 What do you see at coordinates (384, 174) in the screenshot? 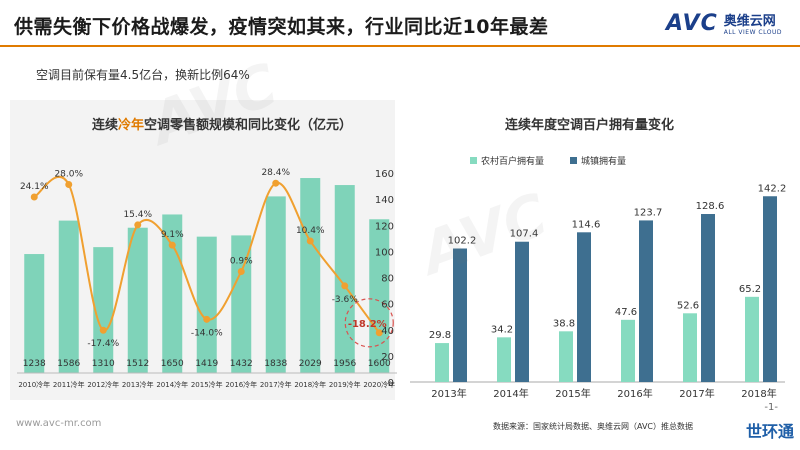
I see `y-tick-label: 160` at bounding box center [384, 174].